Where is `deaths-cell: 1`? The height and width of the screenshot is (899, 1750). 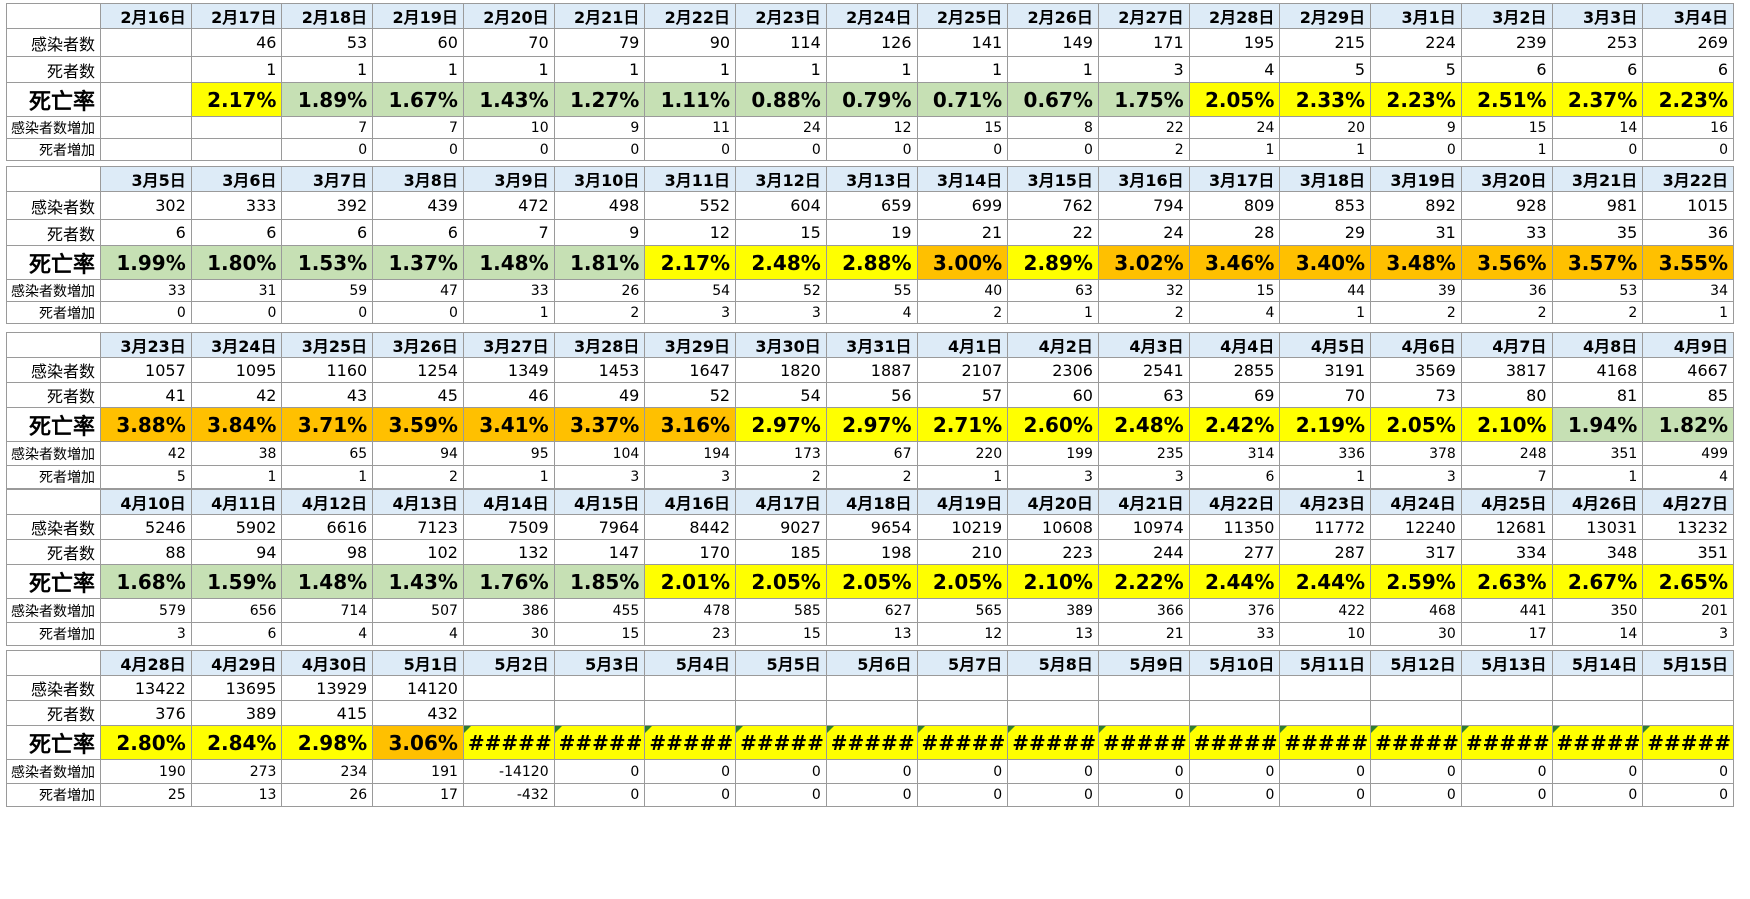 deaths-cell: 1 is located at coordinates (1053, 69).